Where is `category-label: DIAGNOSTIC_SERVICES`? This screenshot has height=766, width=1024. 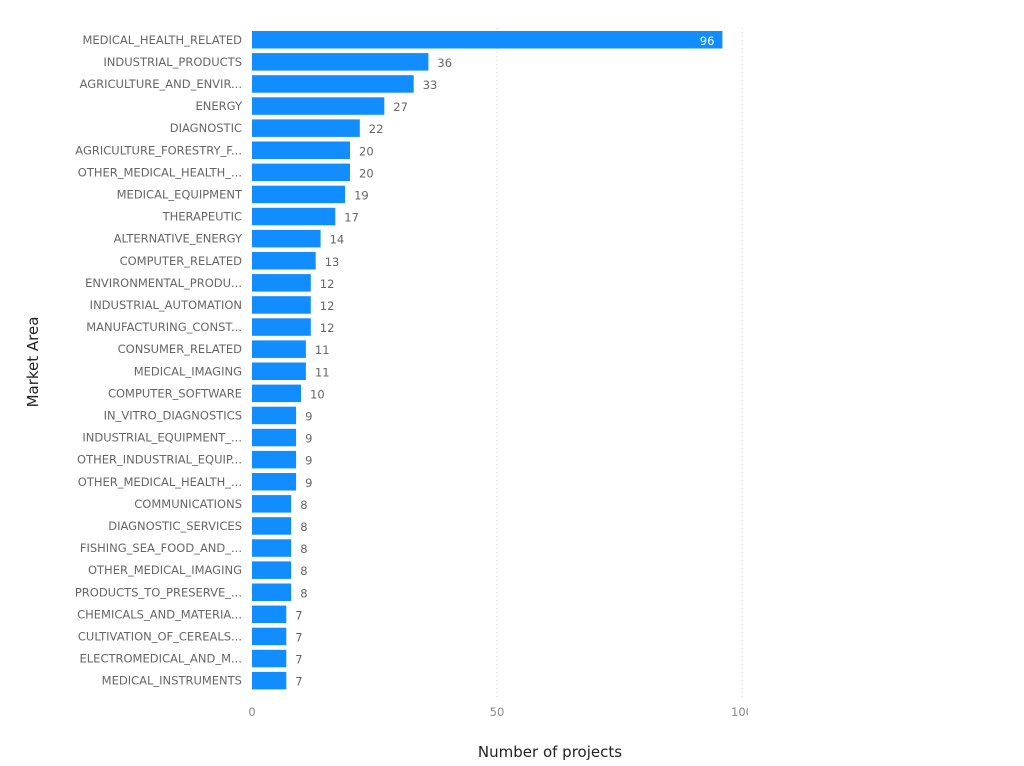
category-label: DIAGNOSTIC_SERVICES is located at coordinates (175, 526).